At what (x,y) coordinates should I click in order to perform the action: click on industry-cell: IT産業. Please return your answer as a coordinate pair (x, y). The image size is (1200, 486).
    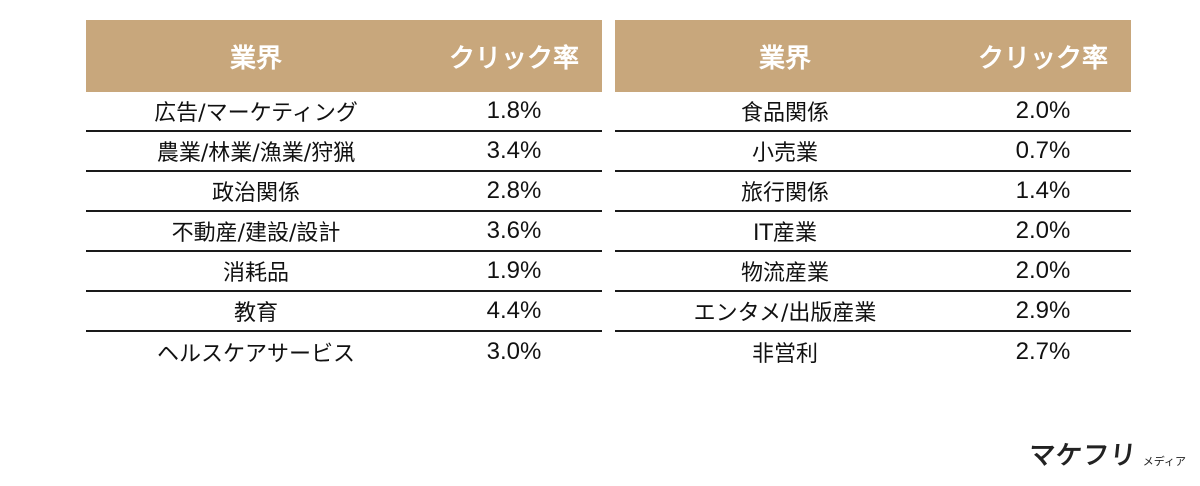
    Looking at the image, I should click on (785, 233).